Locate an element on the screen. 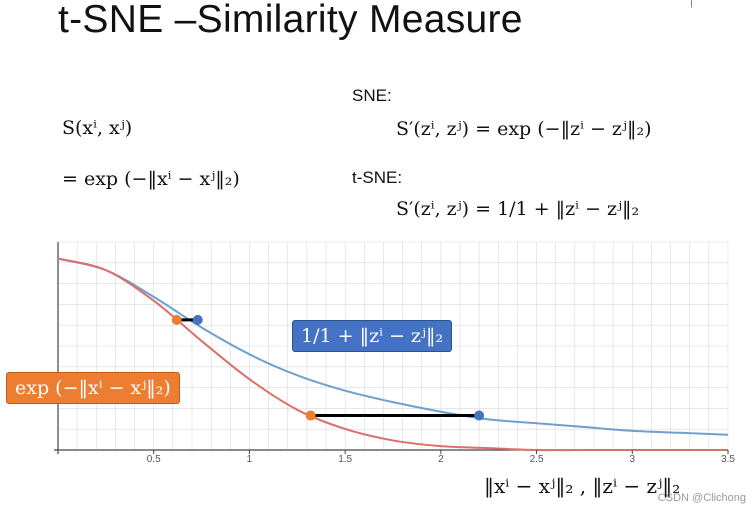  chart-ticks: 0.5 1 1.5 2 2.5 3 3.5 is located at coordinates (441, 457).